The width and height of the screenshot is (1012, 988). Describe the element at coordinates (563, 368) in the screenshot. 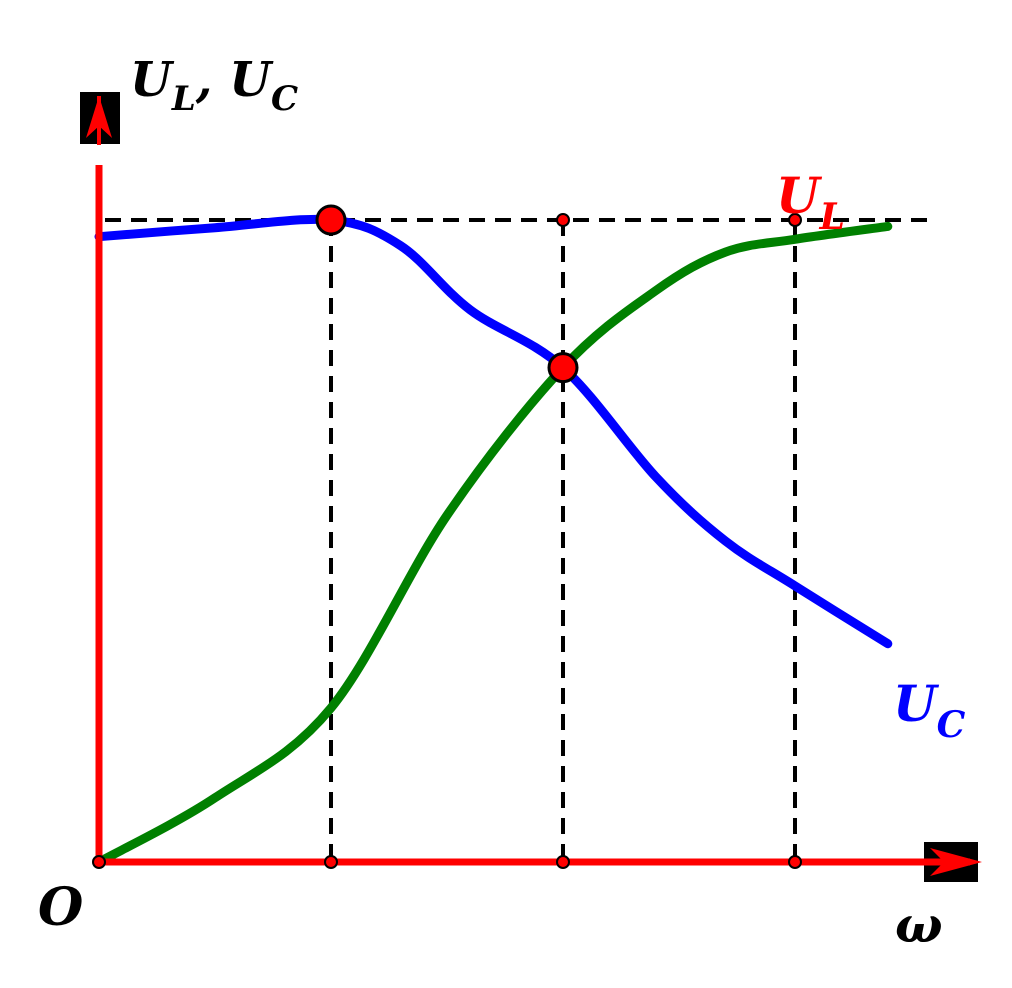

I see `intersection-point` at that location.